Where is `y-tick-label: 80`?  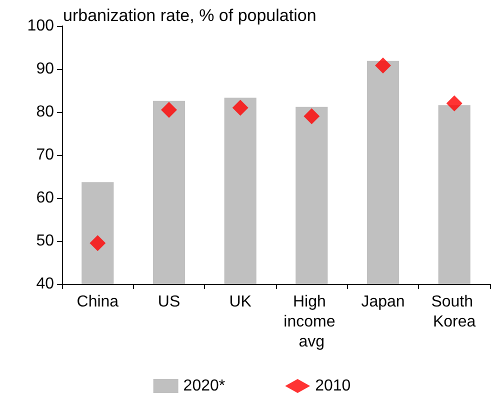
y-tick-label: 80 is located at coordinates (45, 112).